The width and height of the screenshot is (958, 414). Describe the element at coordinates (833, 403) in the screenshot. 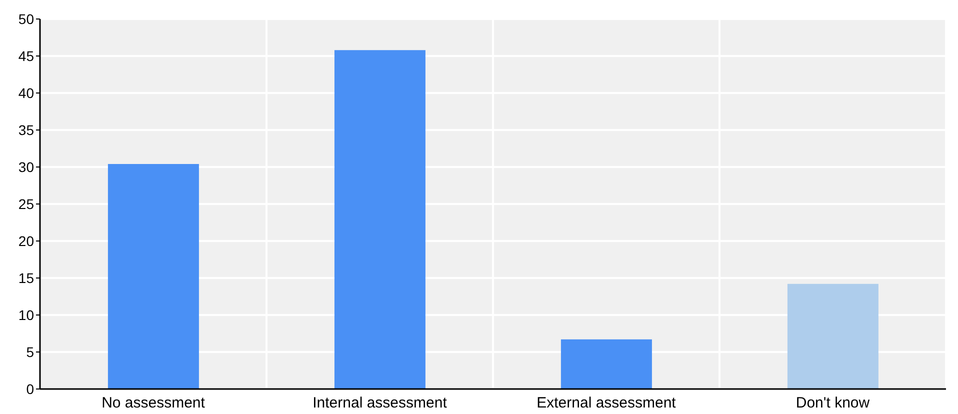

I see `x-tick-label: Don't know` at that location.